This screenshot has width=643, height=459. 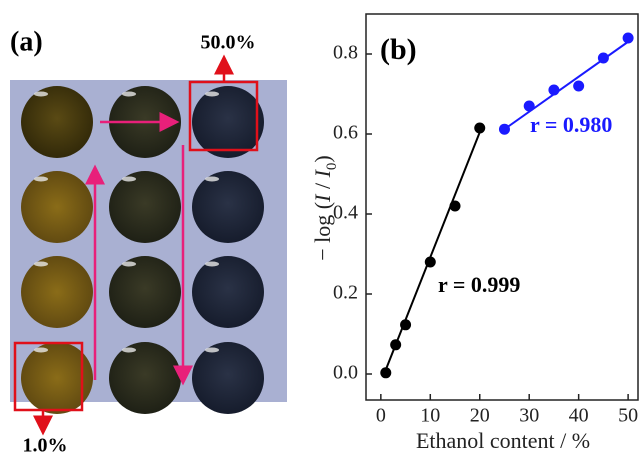 What do you see at coordinates (345, 293) in the screenshot?
I see `y-tick-label: 0.2` at bounding box center [345, 293].